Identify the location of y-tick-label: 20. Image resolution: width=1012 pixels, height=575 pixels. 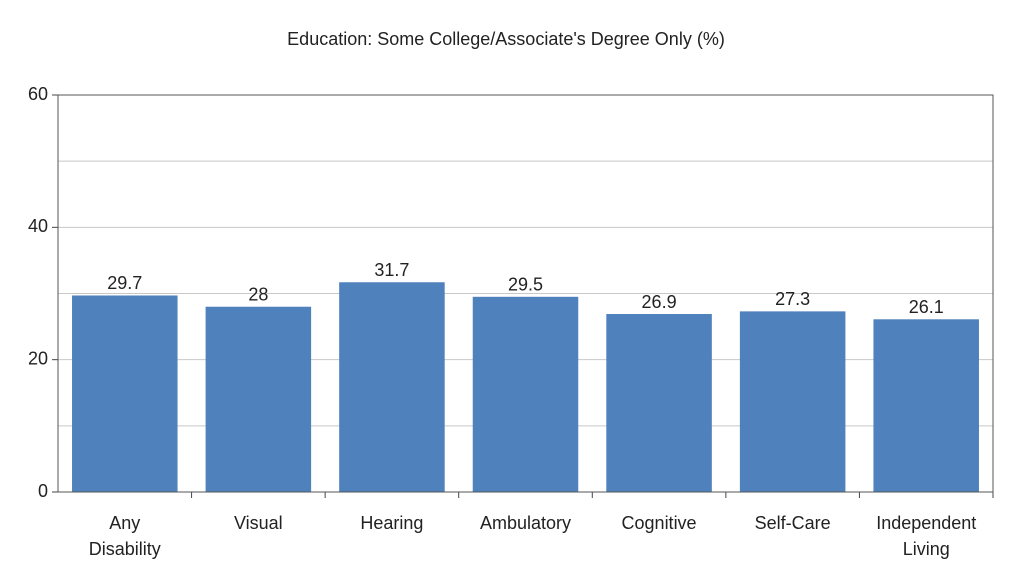
(38, 358).